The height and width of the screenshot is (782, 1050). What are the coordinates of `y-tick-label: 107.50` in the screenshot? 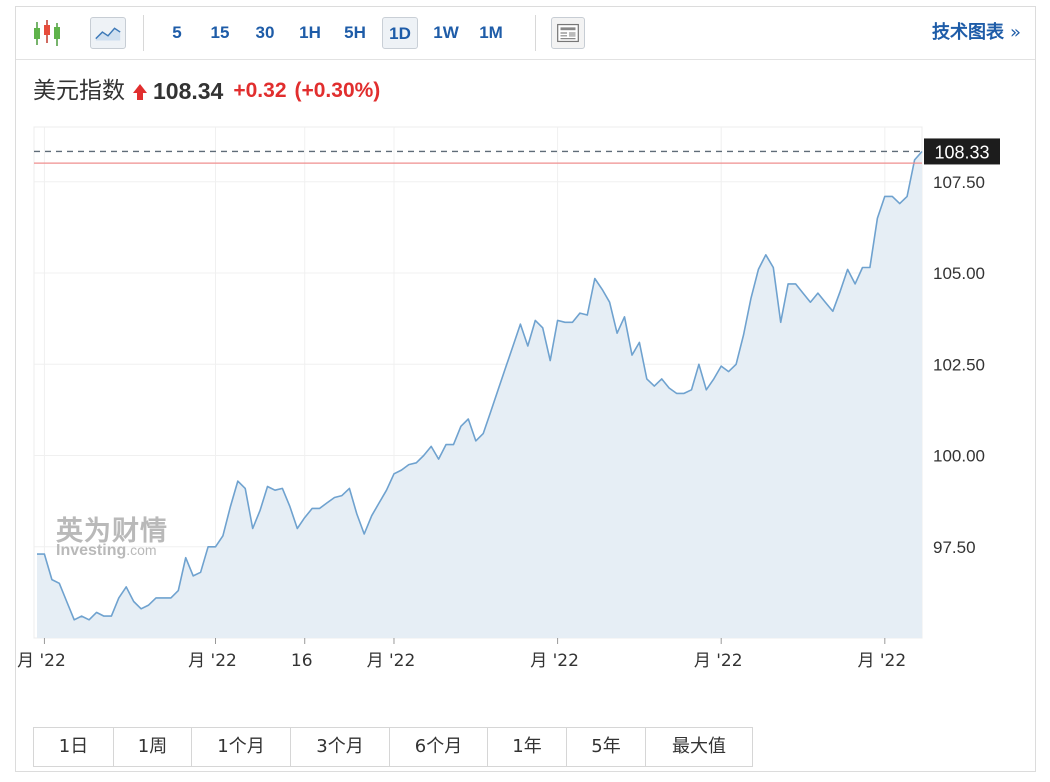 It's located at (959, 182).